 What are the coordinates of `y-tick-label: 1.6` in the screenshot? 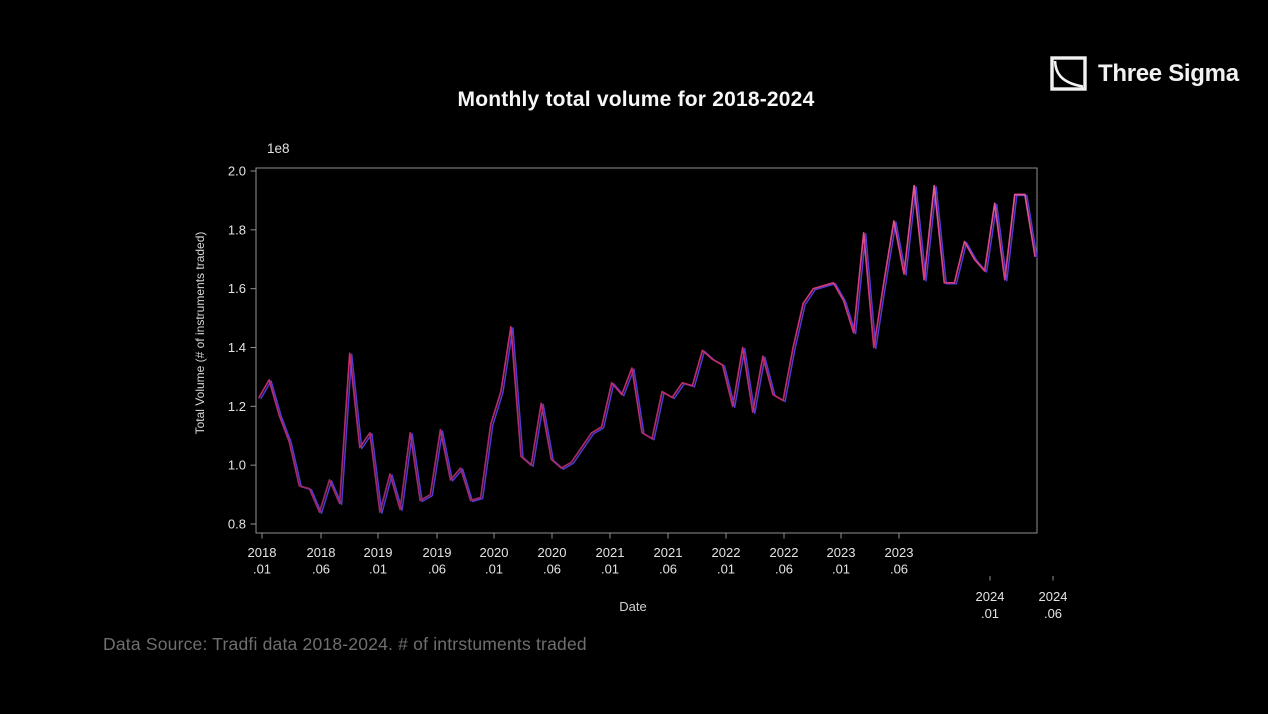 It's located at (237, 288).